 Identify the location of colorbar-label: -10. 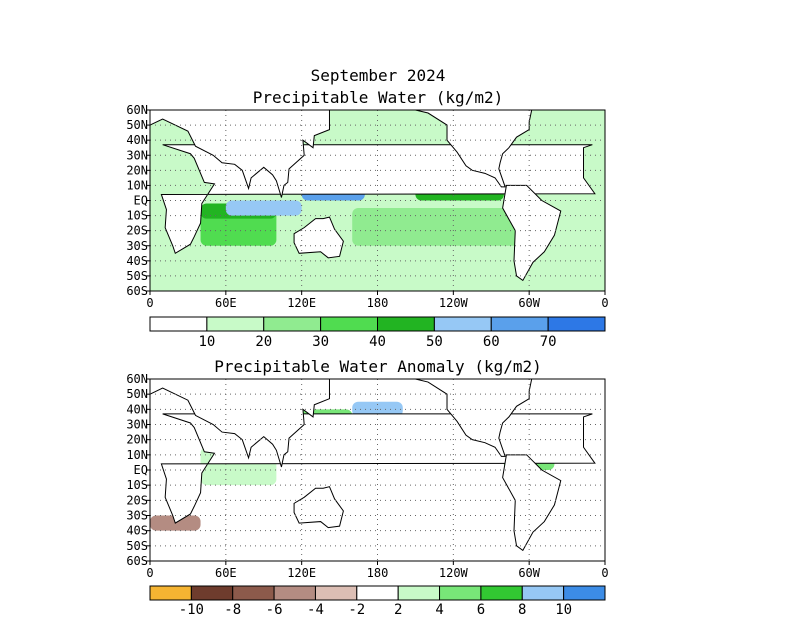
(191, 610).